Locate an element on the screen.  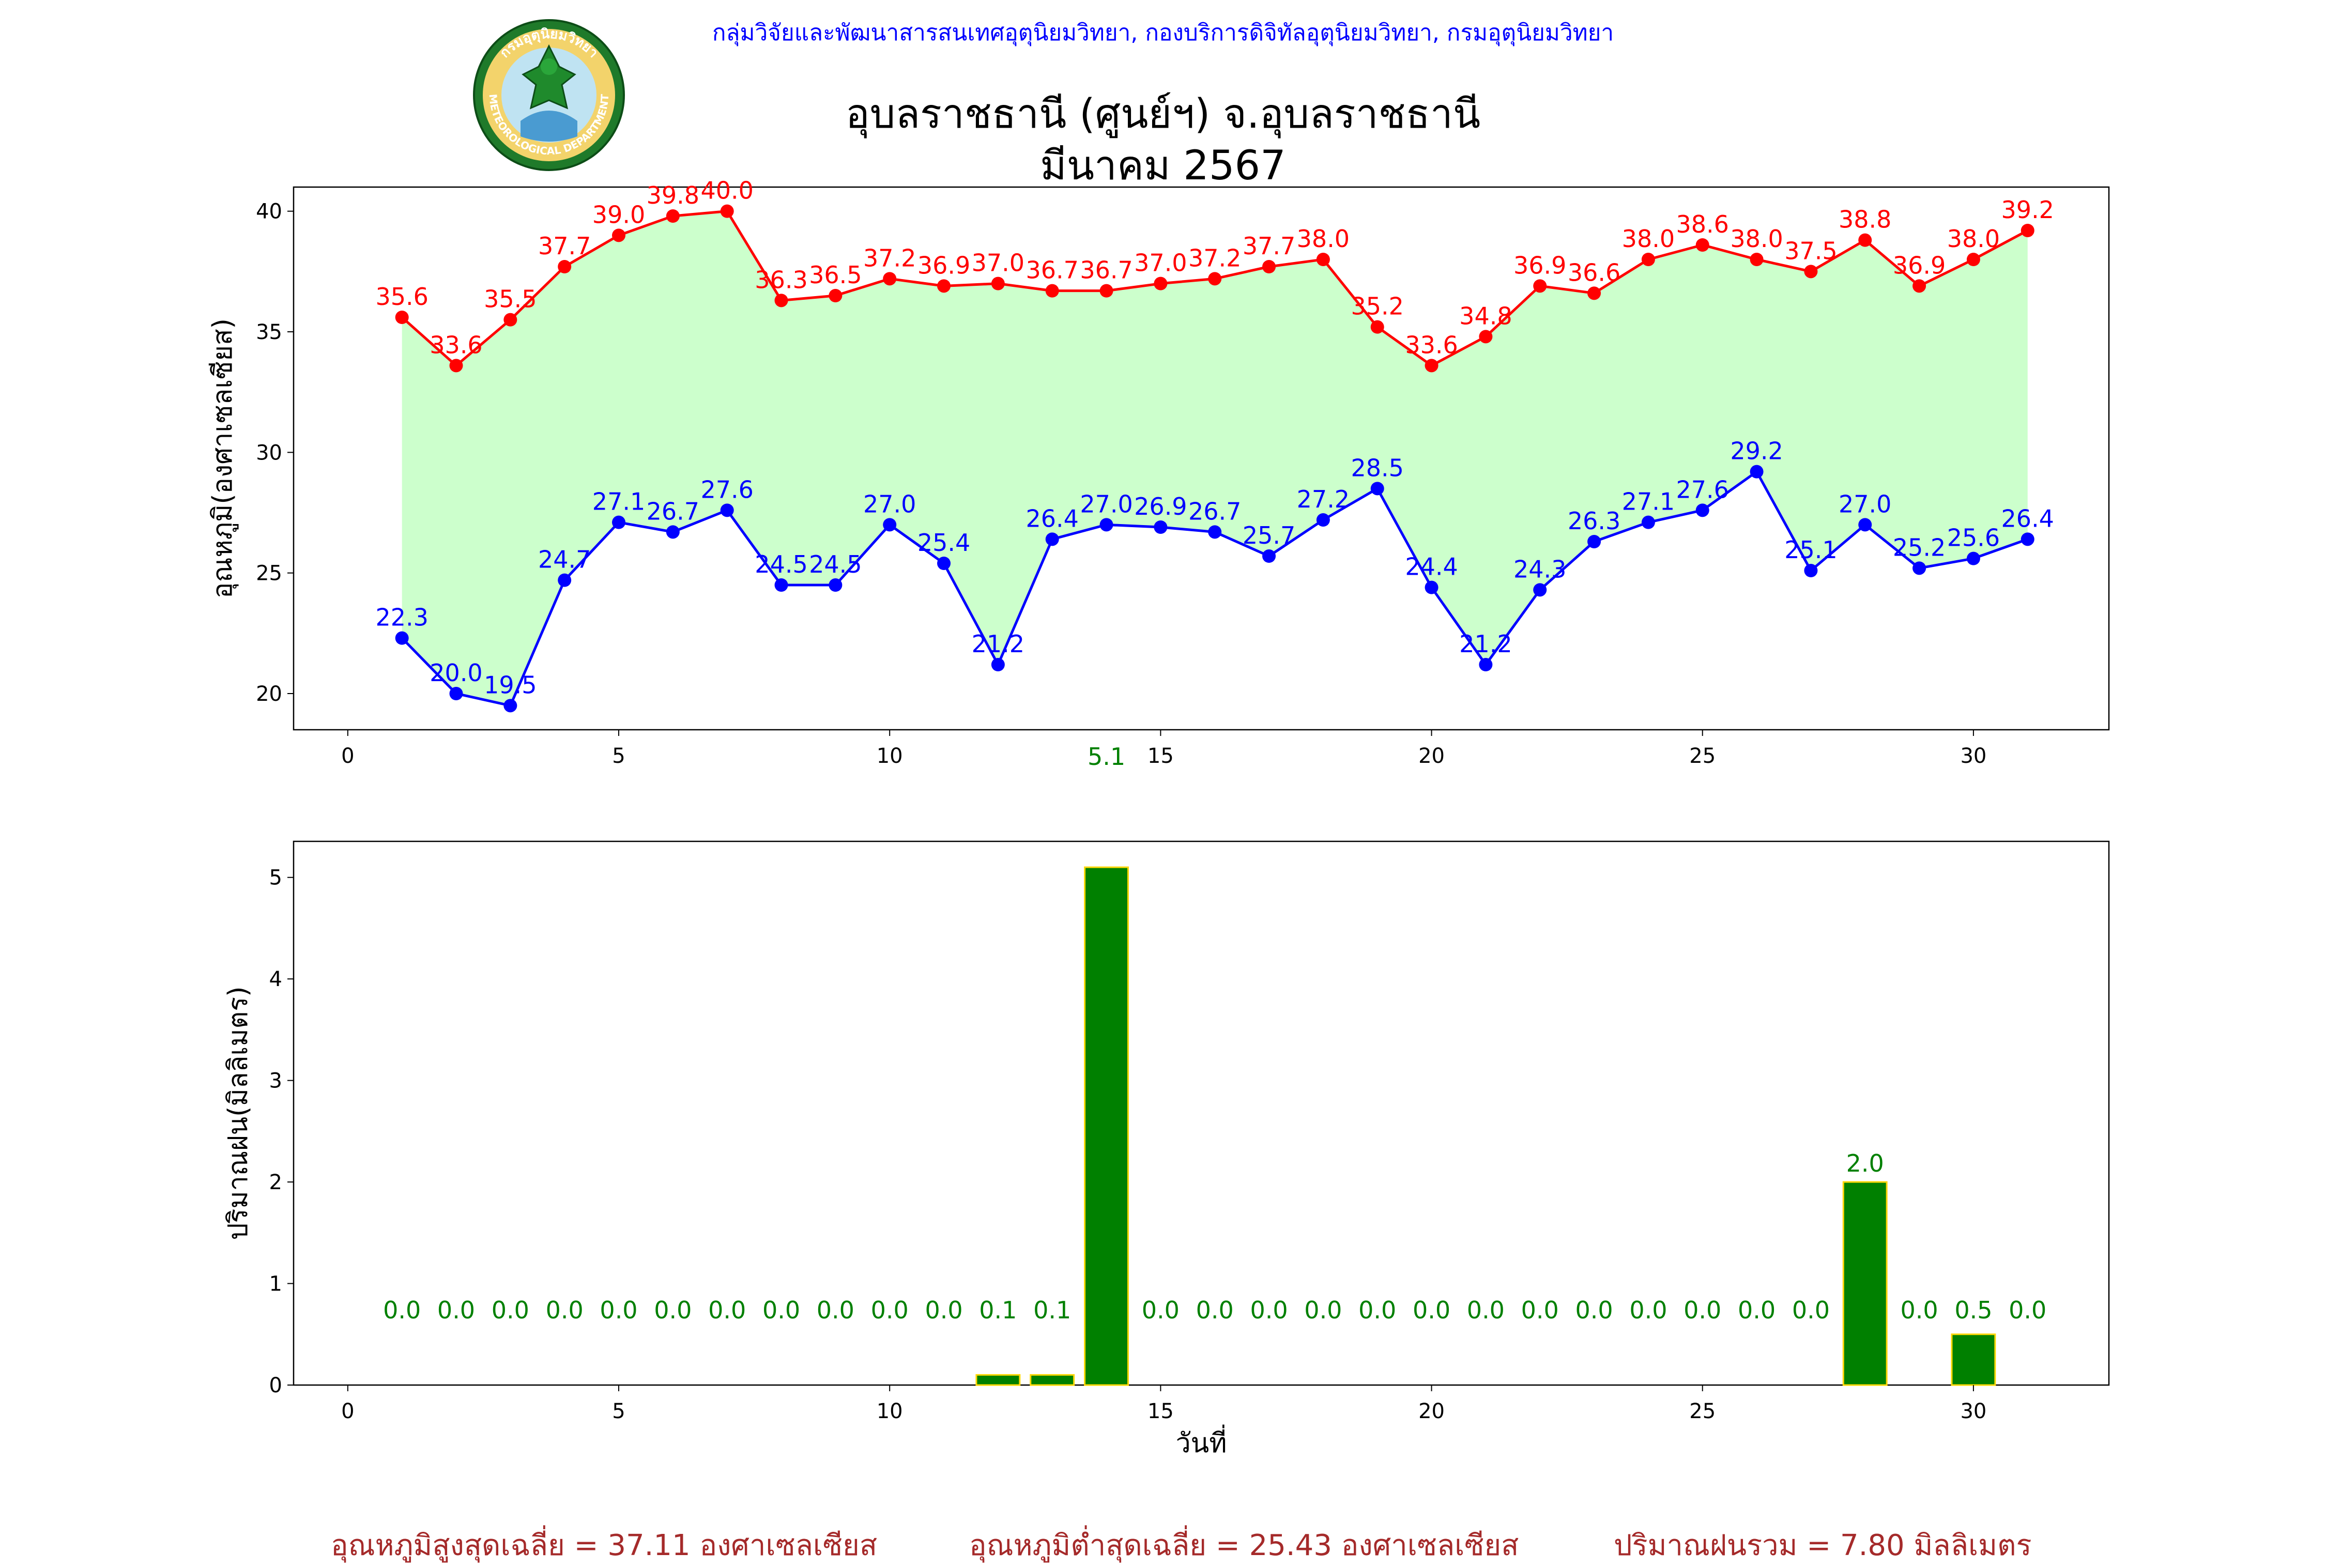
max-temperature-data-label: 39.8 is located at coordinates (673, 195).